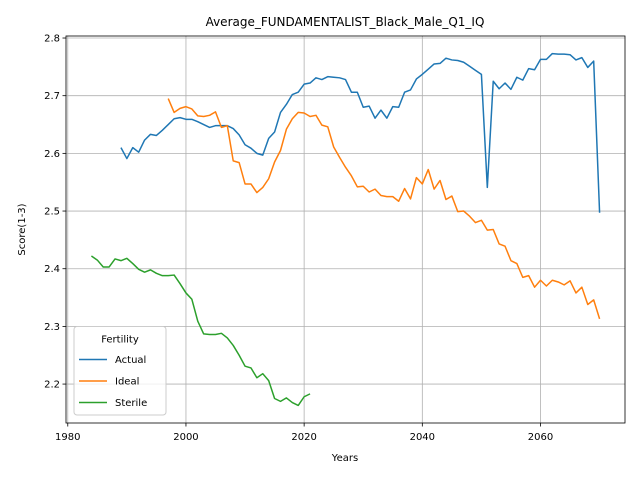  What do you see at coordinates (22, 229) in the screenshot?
I see `y-axis-label: Score(1-3)` at bounding box center [22, 229].